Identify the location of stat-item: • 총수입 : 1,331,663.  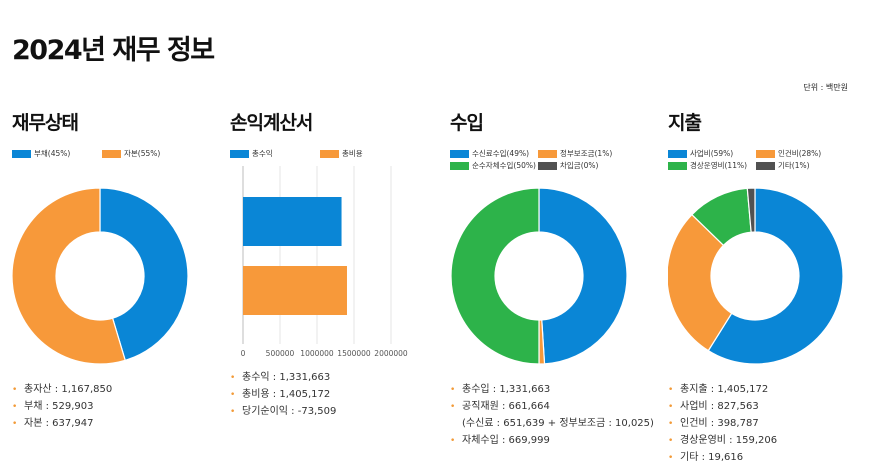
(552, 389).